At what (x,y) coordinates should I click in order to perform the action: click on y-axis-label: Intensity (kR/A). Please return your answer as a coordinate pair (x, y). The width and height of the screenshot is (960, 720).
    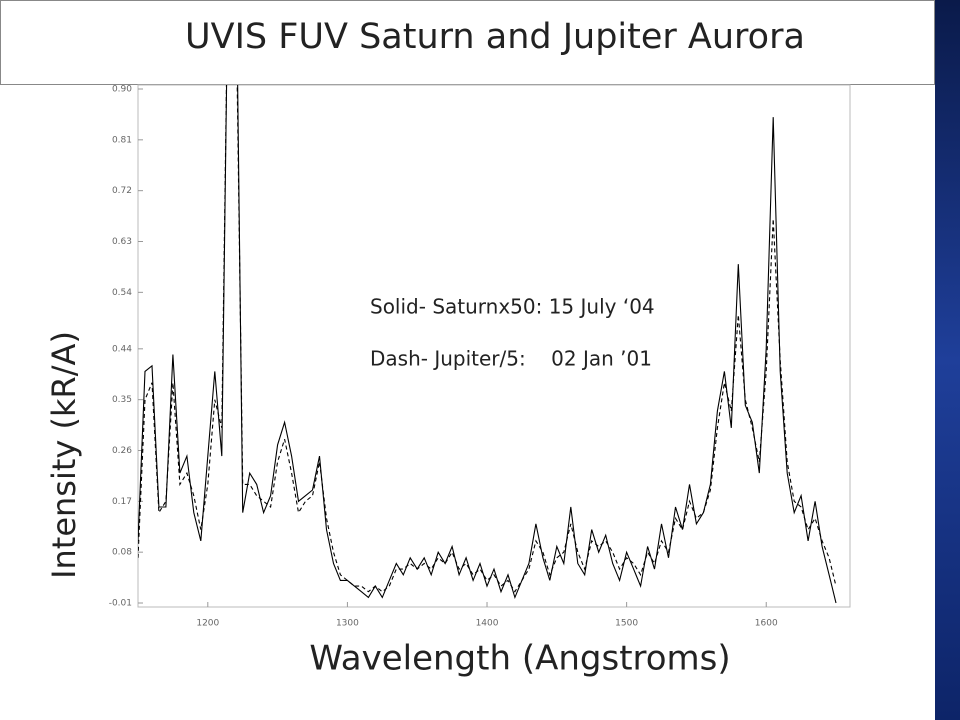
    Looking at the image, I should click on (64, 455).